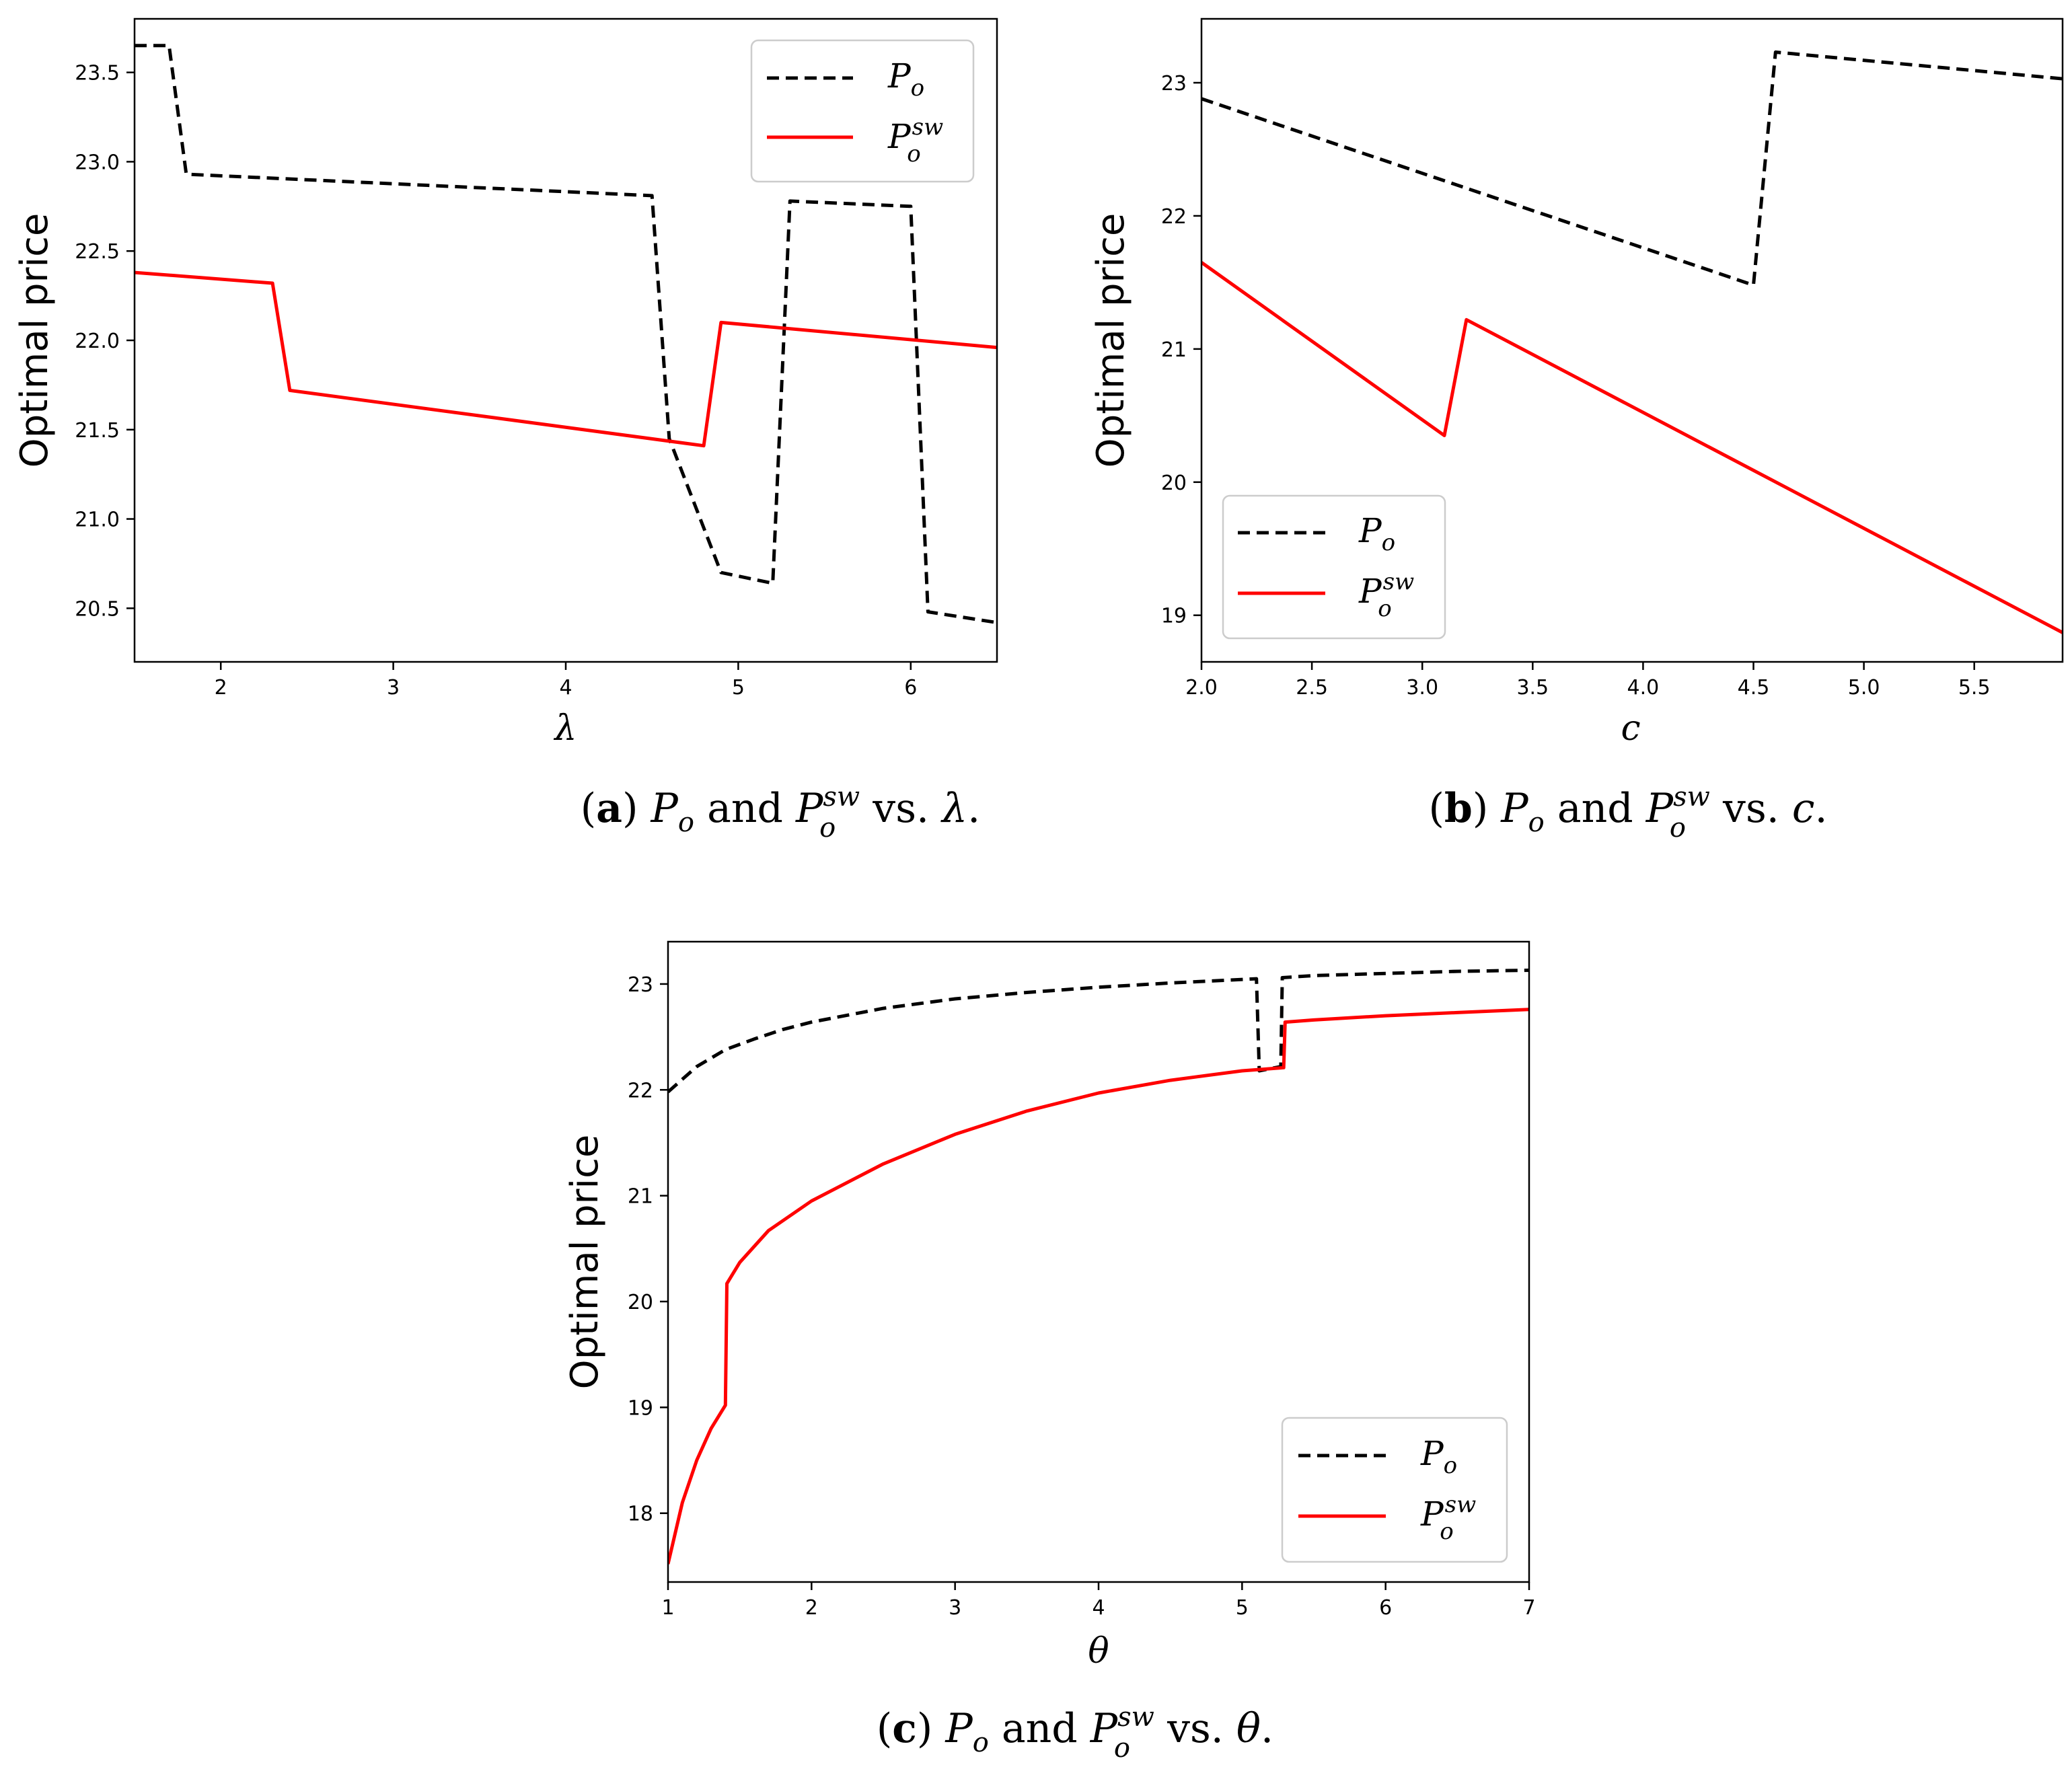 Image resolution: width=2072 pixels, height=1769 pixels. Describe the element at coordinates (1111, 340) in the screenshot. I see `panel-b-ylabel: Optimal price` at that location.